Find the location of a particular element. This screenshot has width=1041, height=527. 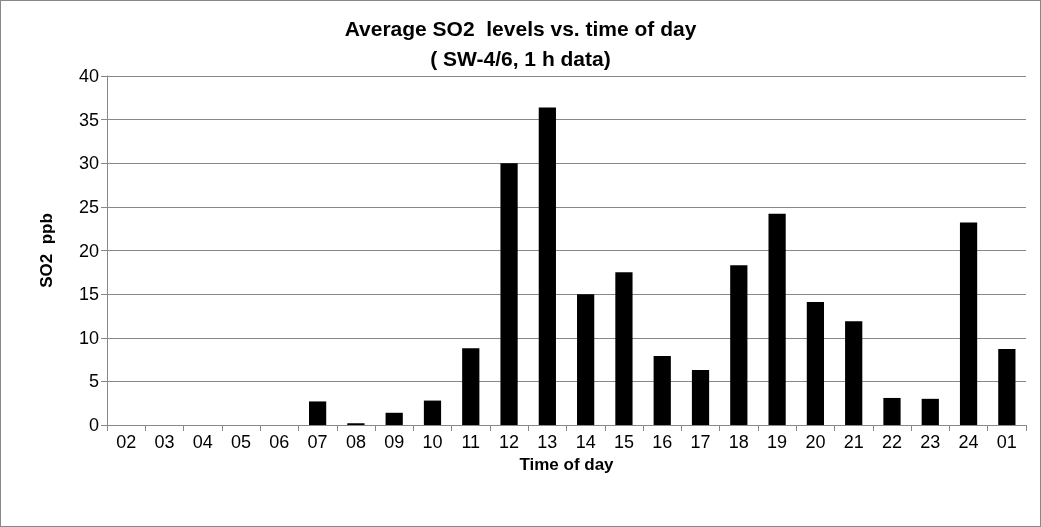

x-tick-label: 13 is located at coordinates (547, 442).